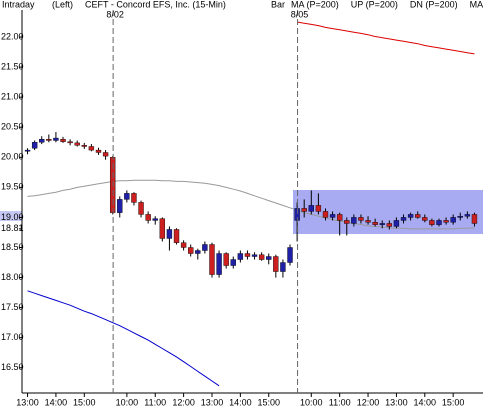 This screenshot has width=483, height=410. I want to click on y-tick-label: 19.00, so click(12, 217).